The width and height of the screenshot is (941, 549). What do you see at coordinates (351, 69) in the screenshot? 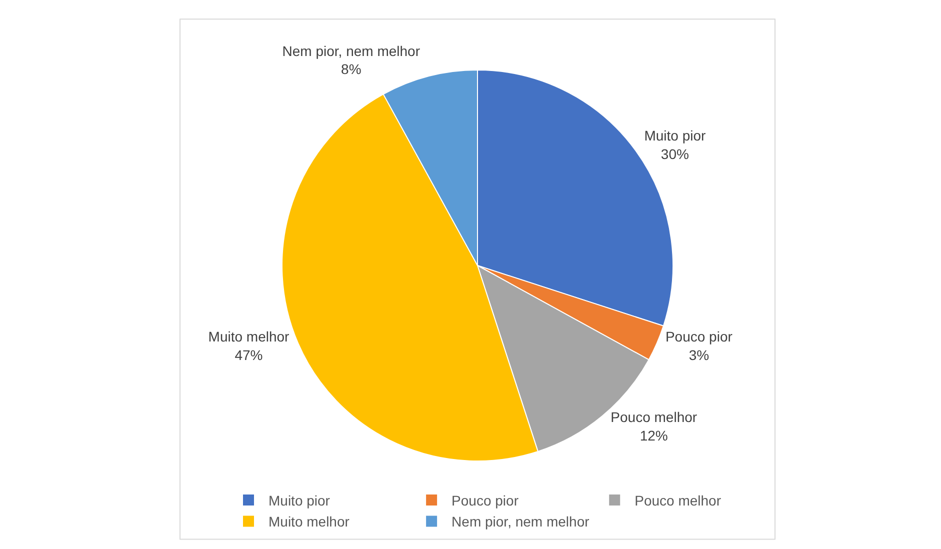
I see `data-label: 8%` at bounding box center [351, 69].